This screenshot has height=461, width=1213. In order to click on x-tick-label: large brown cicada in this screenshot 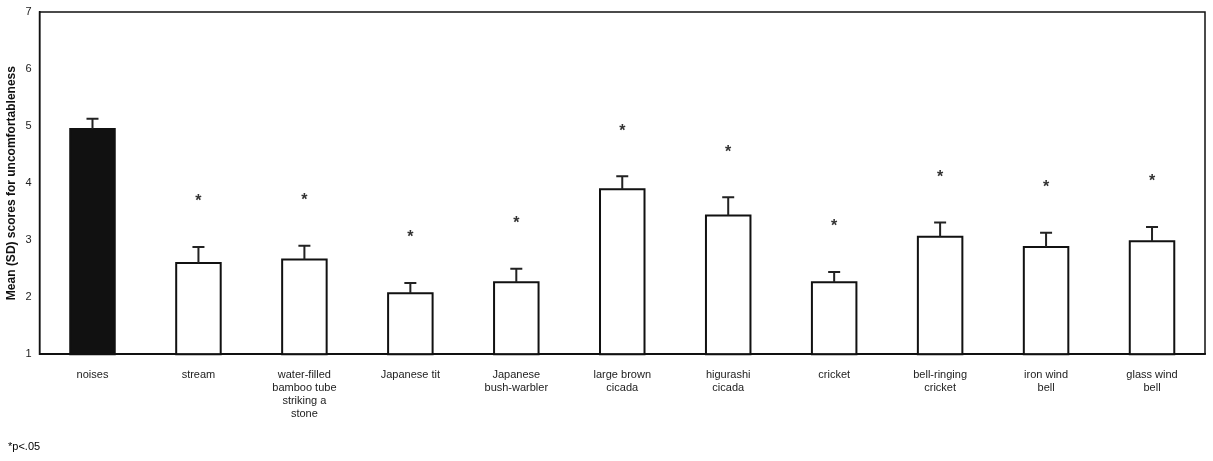, I will do `click(622, 380)`.